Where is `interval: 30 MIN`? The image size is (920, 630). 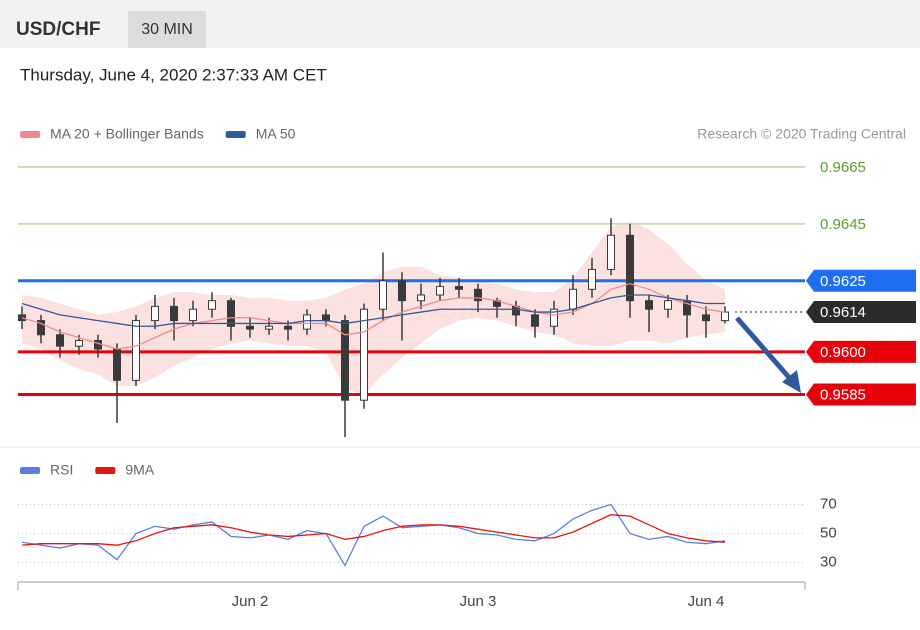 interval: 30 MIN is located at coordinates (167, 29).